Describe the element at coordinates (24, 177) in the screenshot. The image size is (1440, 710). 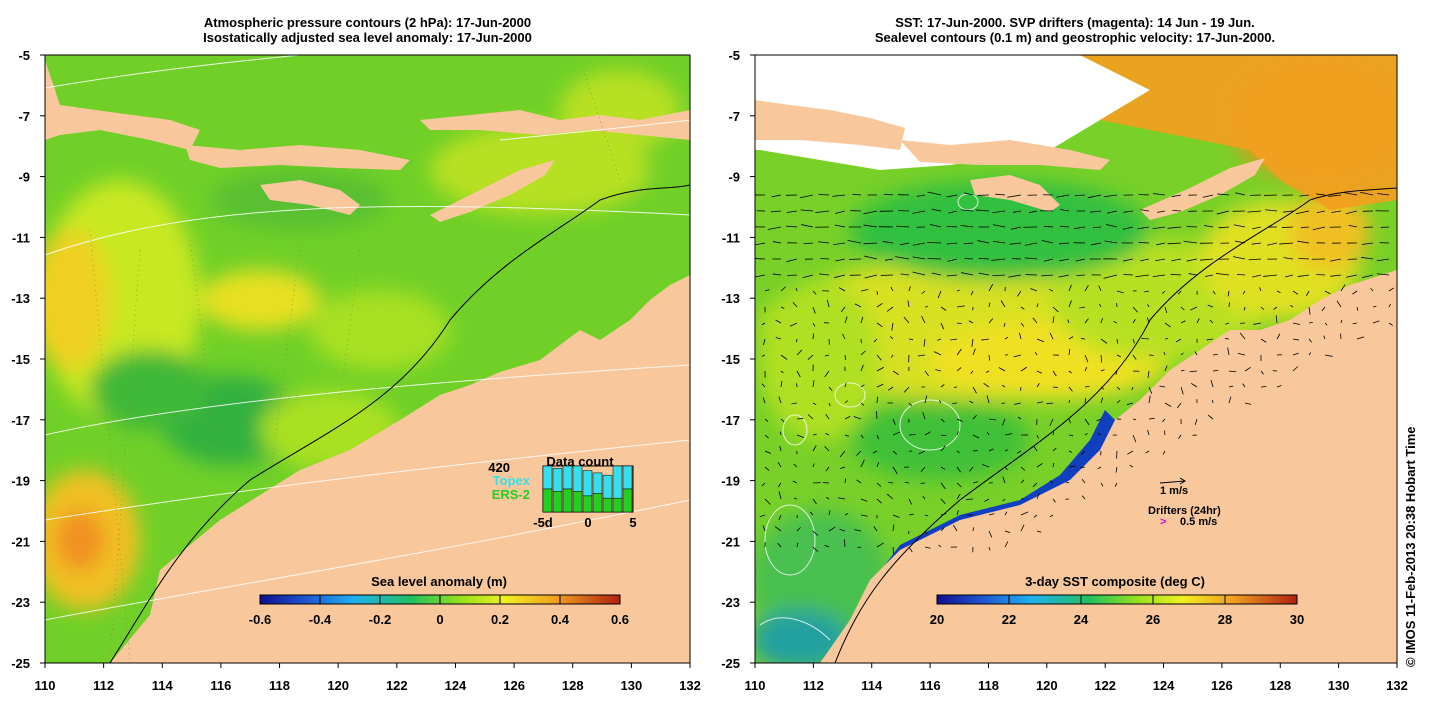
I see `left-y-tick-label: -9` at that location.